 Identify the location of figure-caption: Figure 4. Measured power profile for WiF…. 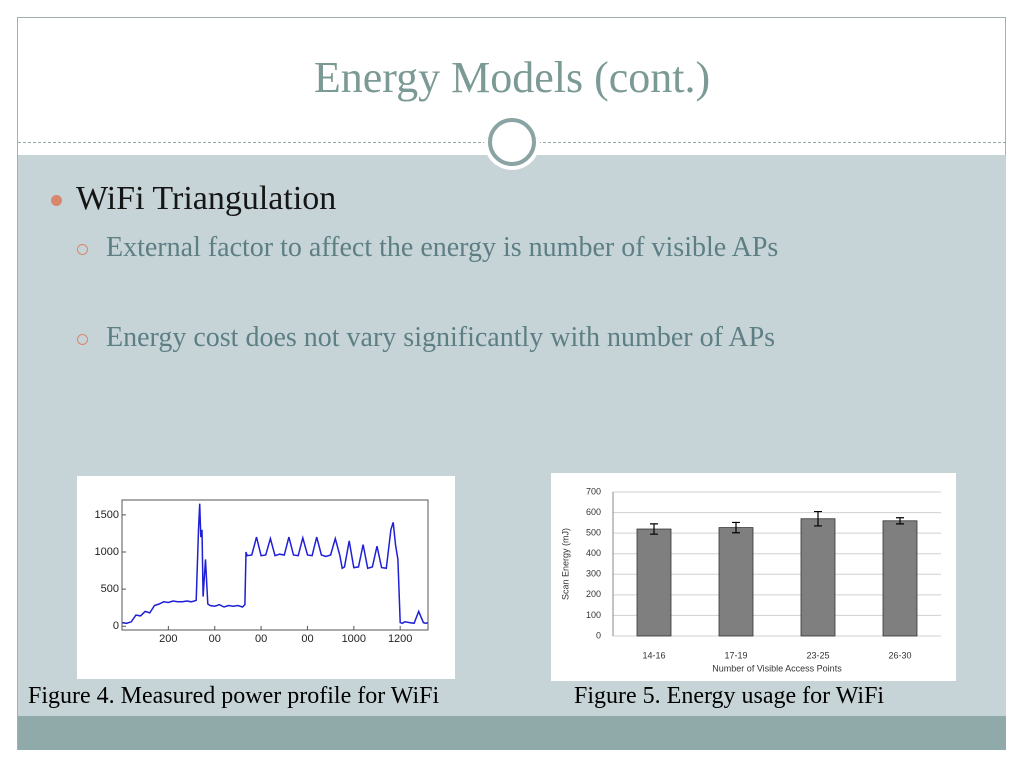
(234, 696).